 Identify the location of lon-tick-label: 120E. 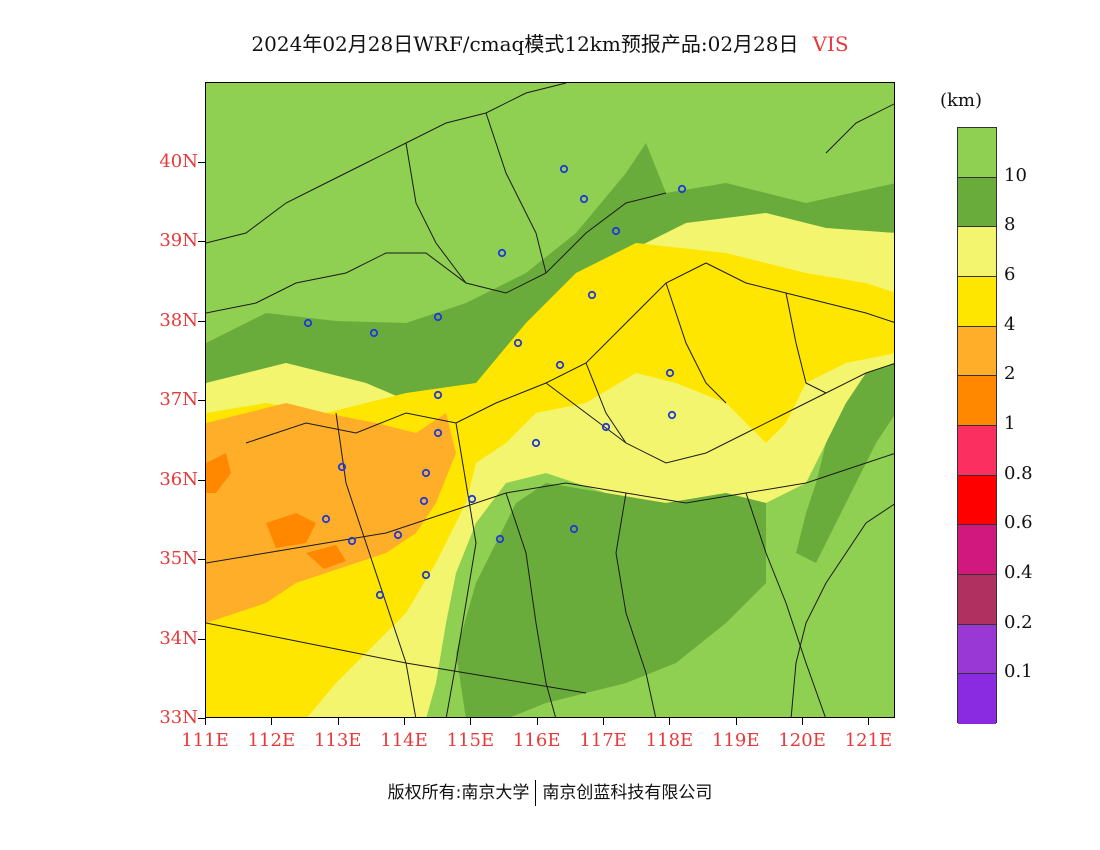
(802, 740).